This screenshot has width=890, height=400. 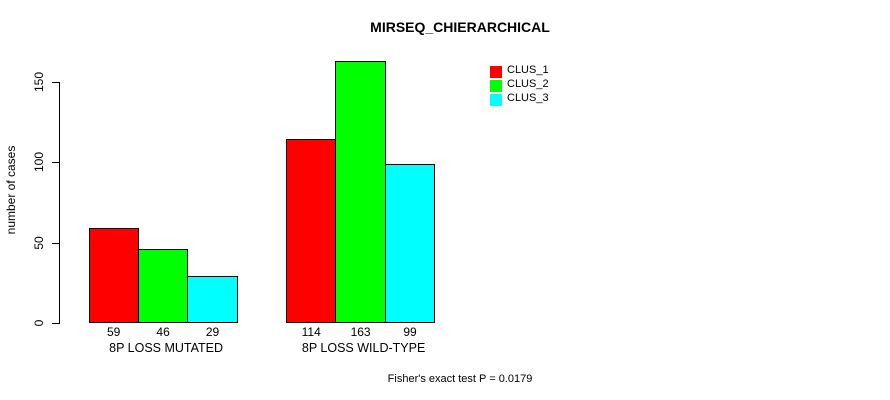 What do you see at coordinates (410, 331) in the screenshot?
I see `bar-value-label: 99` at bounding box center [410, 331].